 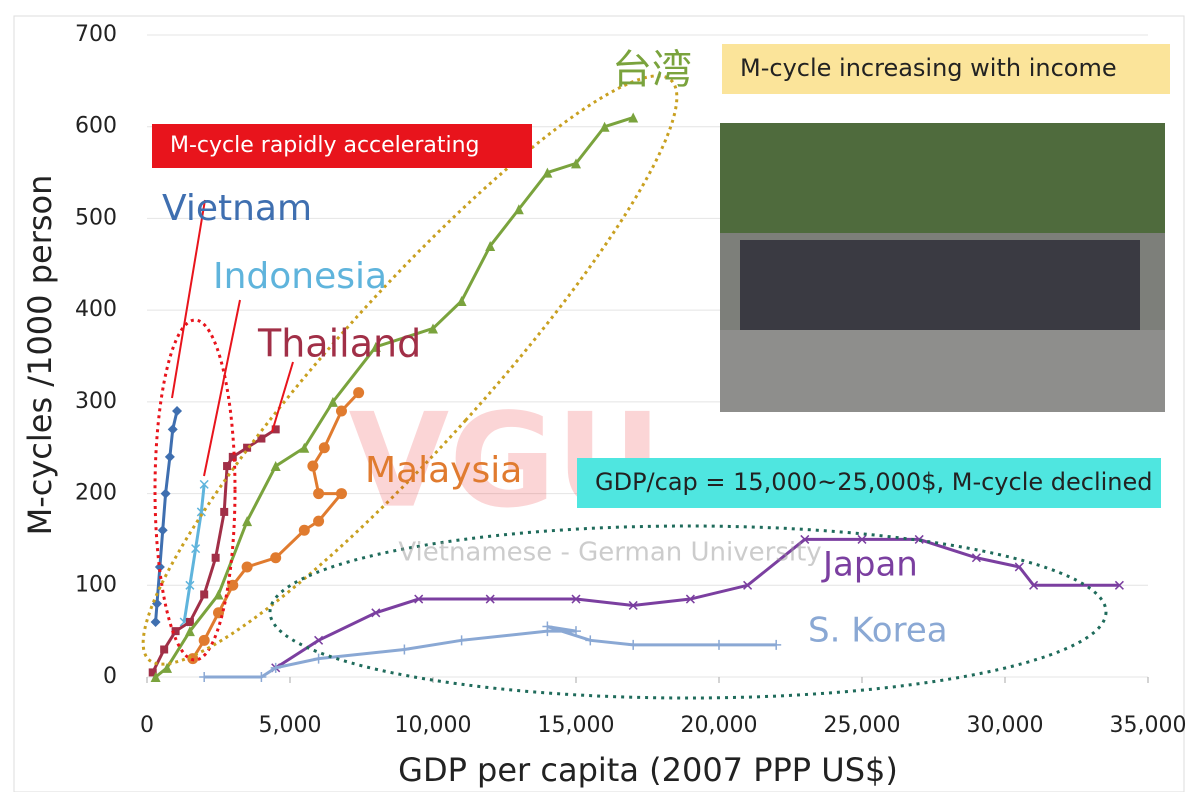 What do you see at coordinates (869, 565) in the screenshot?
I see `series-label: Japan` at bounding box center [869, 565].